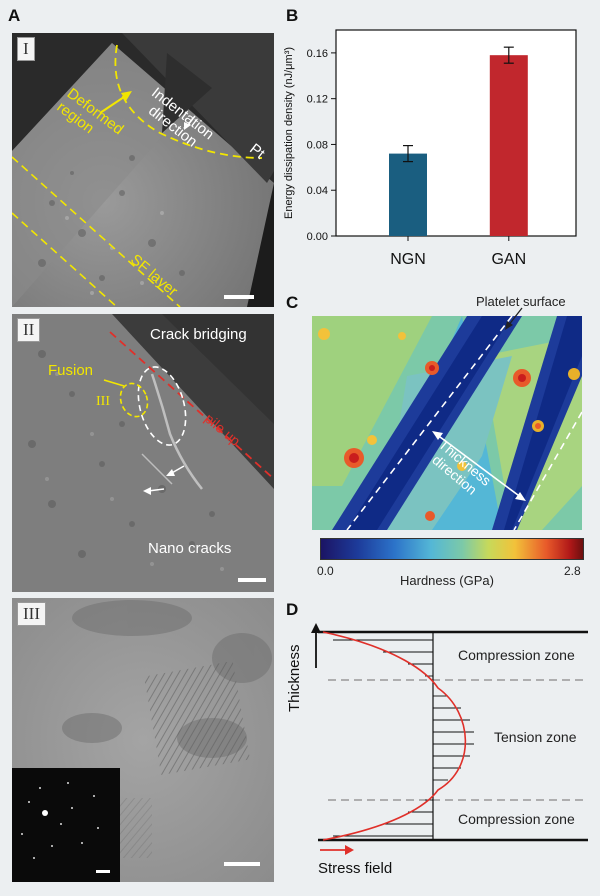  What do you see at coordinates (325, 571) in the screenshot?
I see `colorbar-min-label: 0.0` at bounding box center [325, 571].